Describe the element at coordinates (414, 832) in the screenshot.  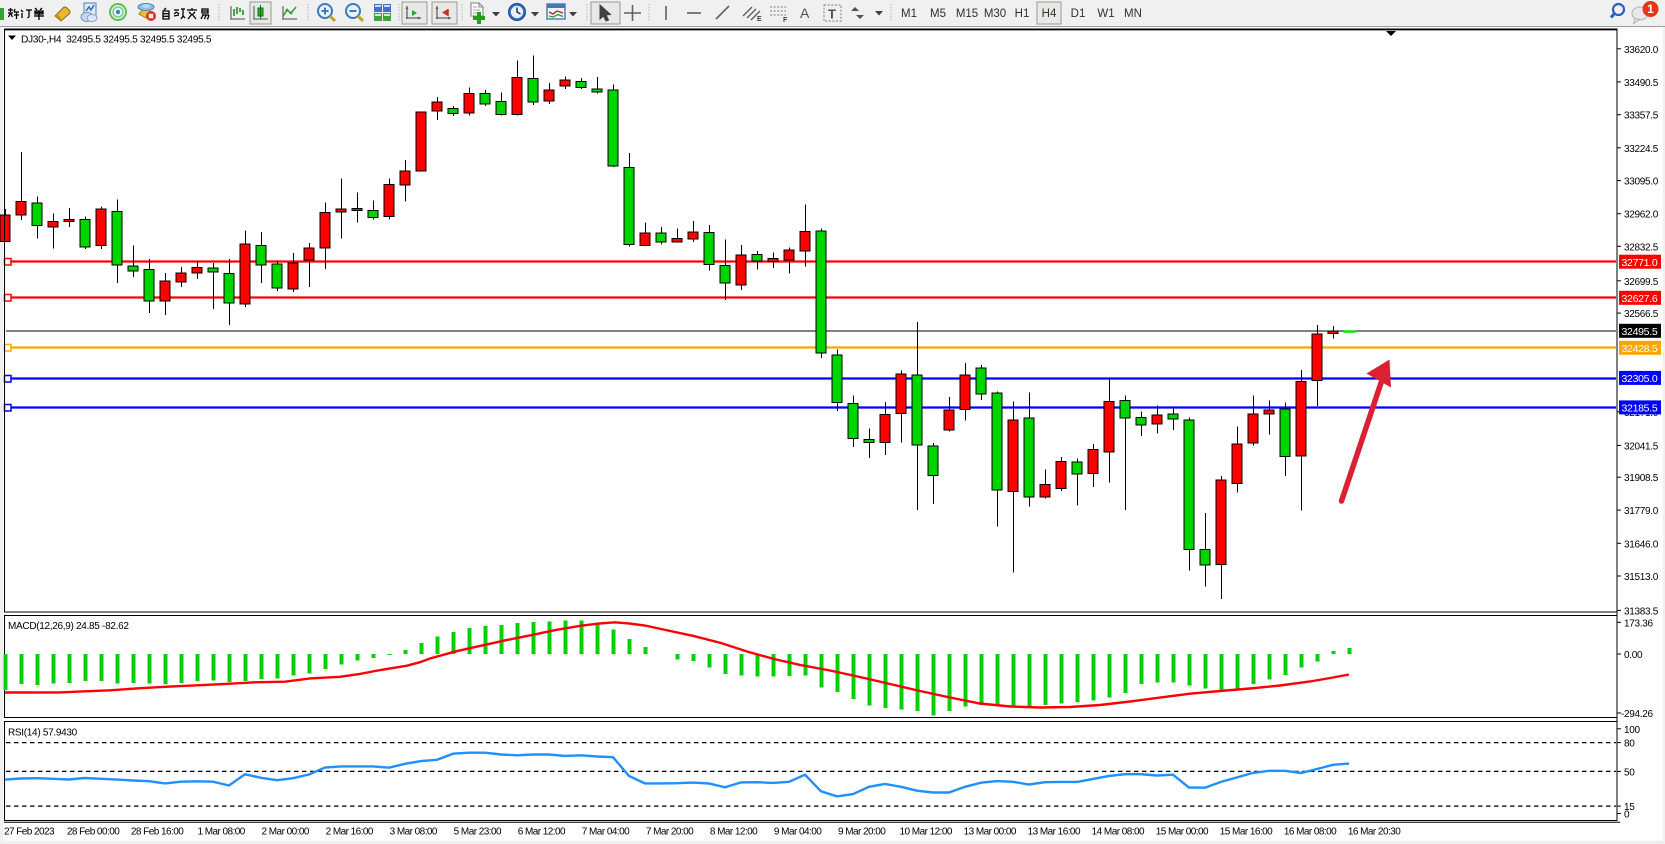
I see `svg-text: 3 Mar 08:00` at that location.